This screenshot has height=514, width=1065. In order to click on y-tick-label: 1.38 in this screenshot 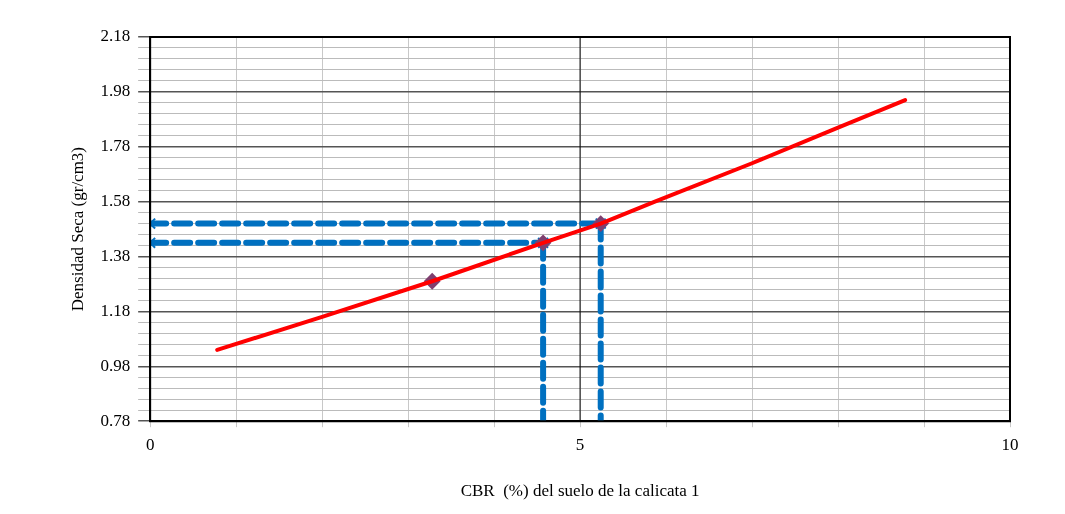, I will do `click(115, 256)`.